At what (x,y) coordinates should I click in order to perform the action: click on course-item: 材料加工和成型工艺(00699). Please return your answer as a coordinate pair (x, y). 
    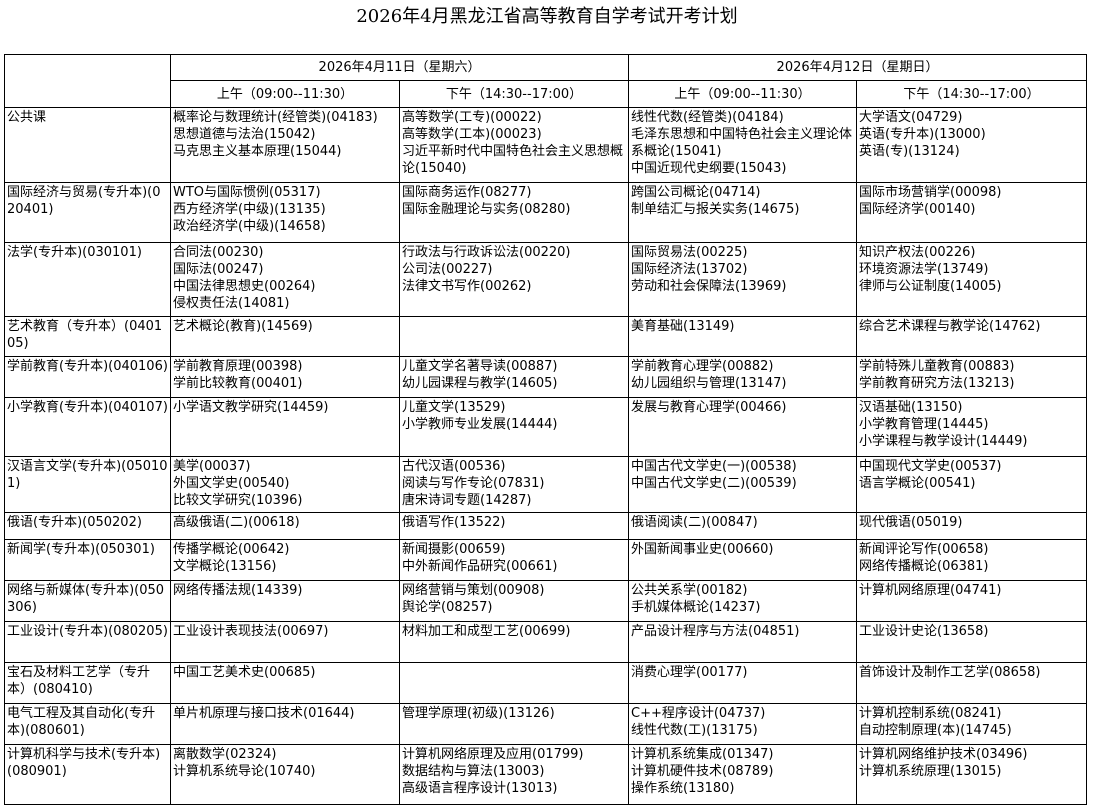
    Looking at the image, I should click on (486, 631).